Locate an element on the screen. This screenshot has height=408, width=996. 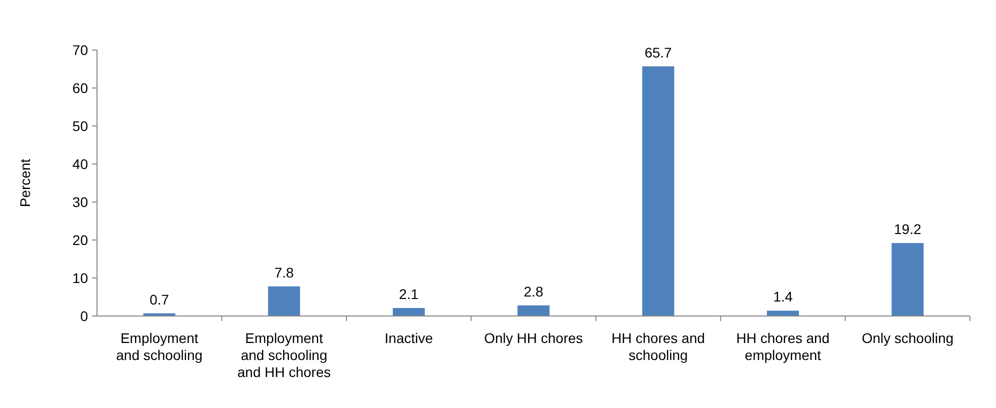
data-label: 2.1 is located at coordinates (409, 294).